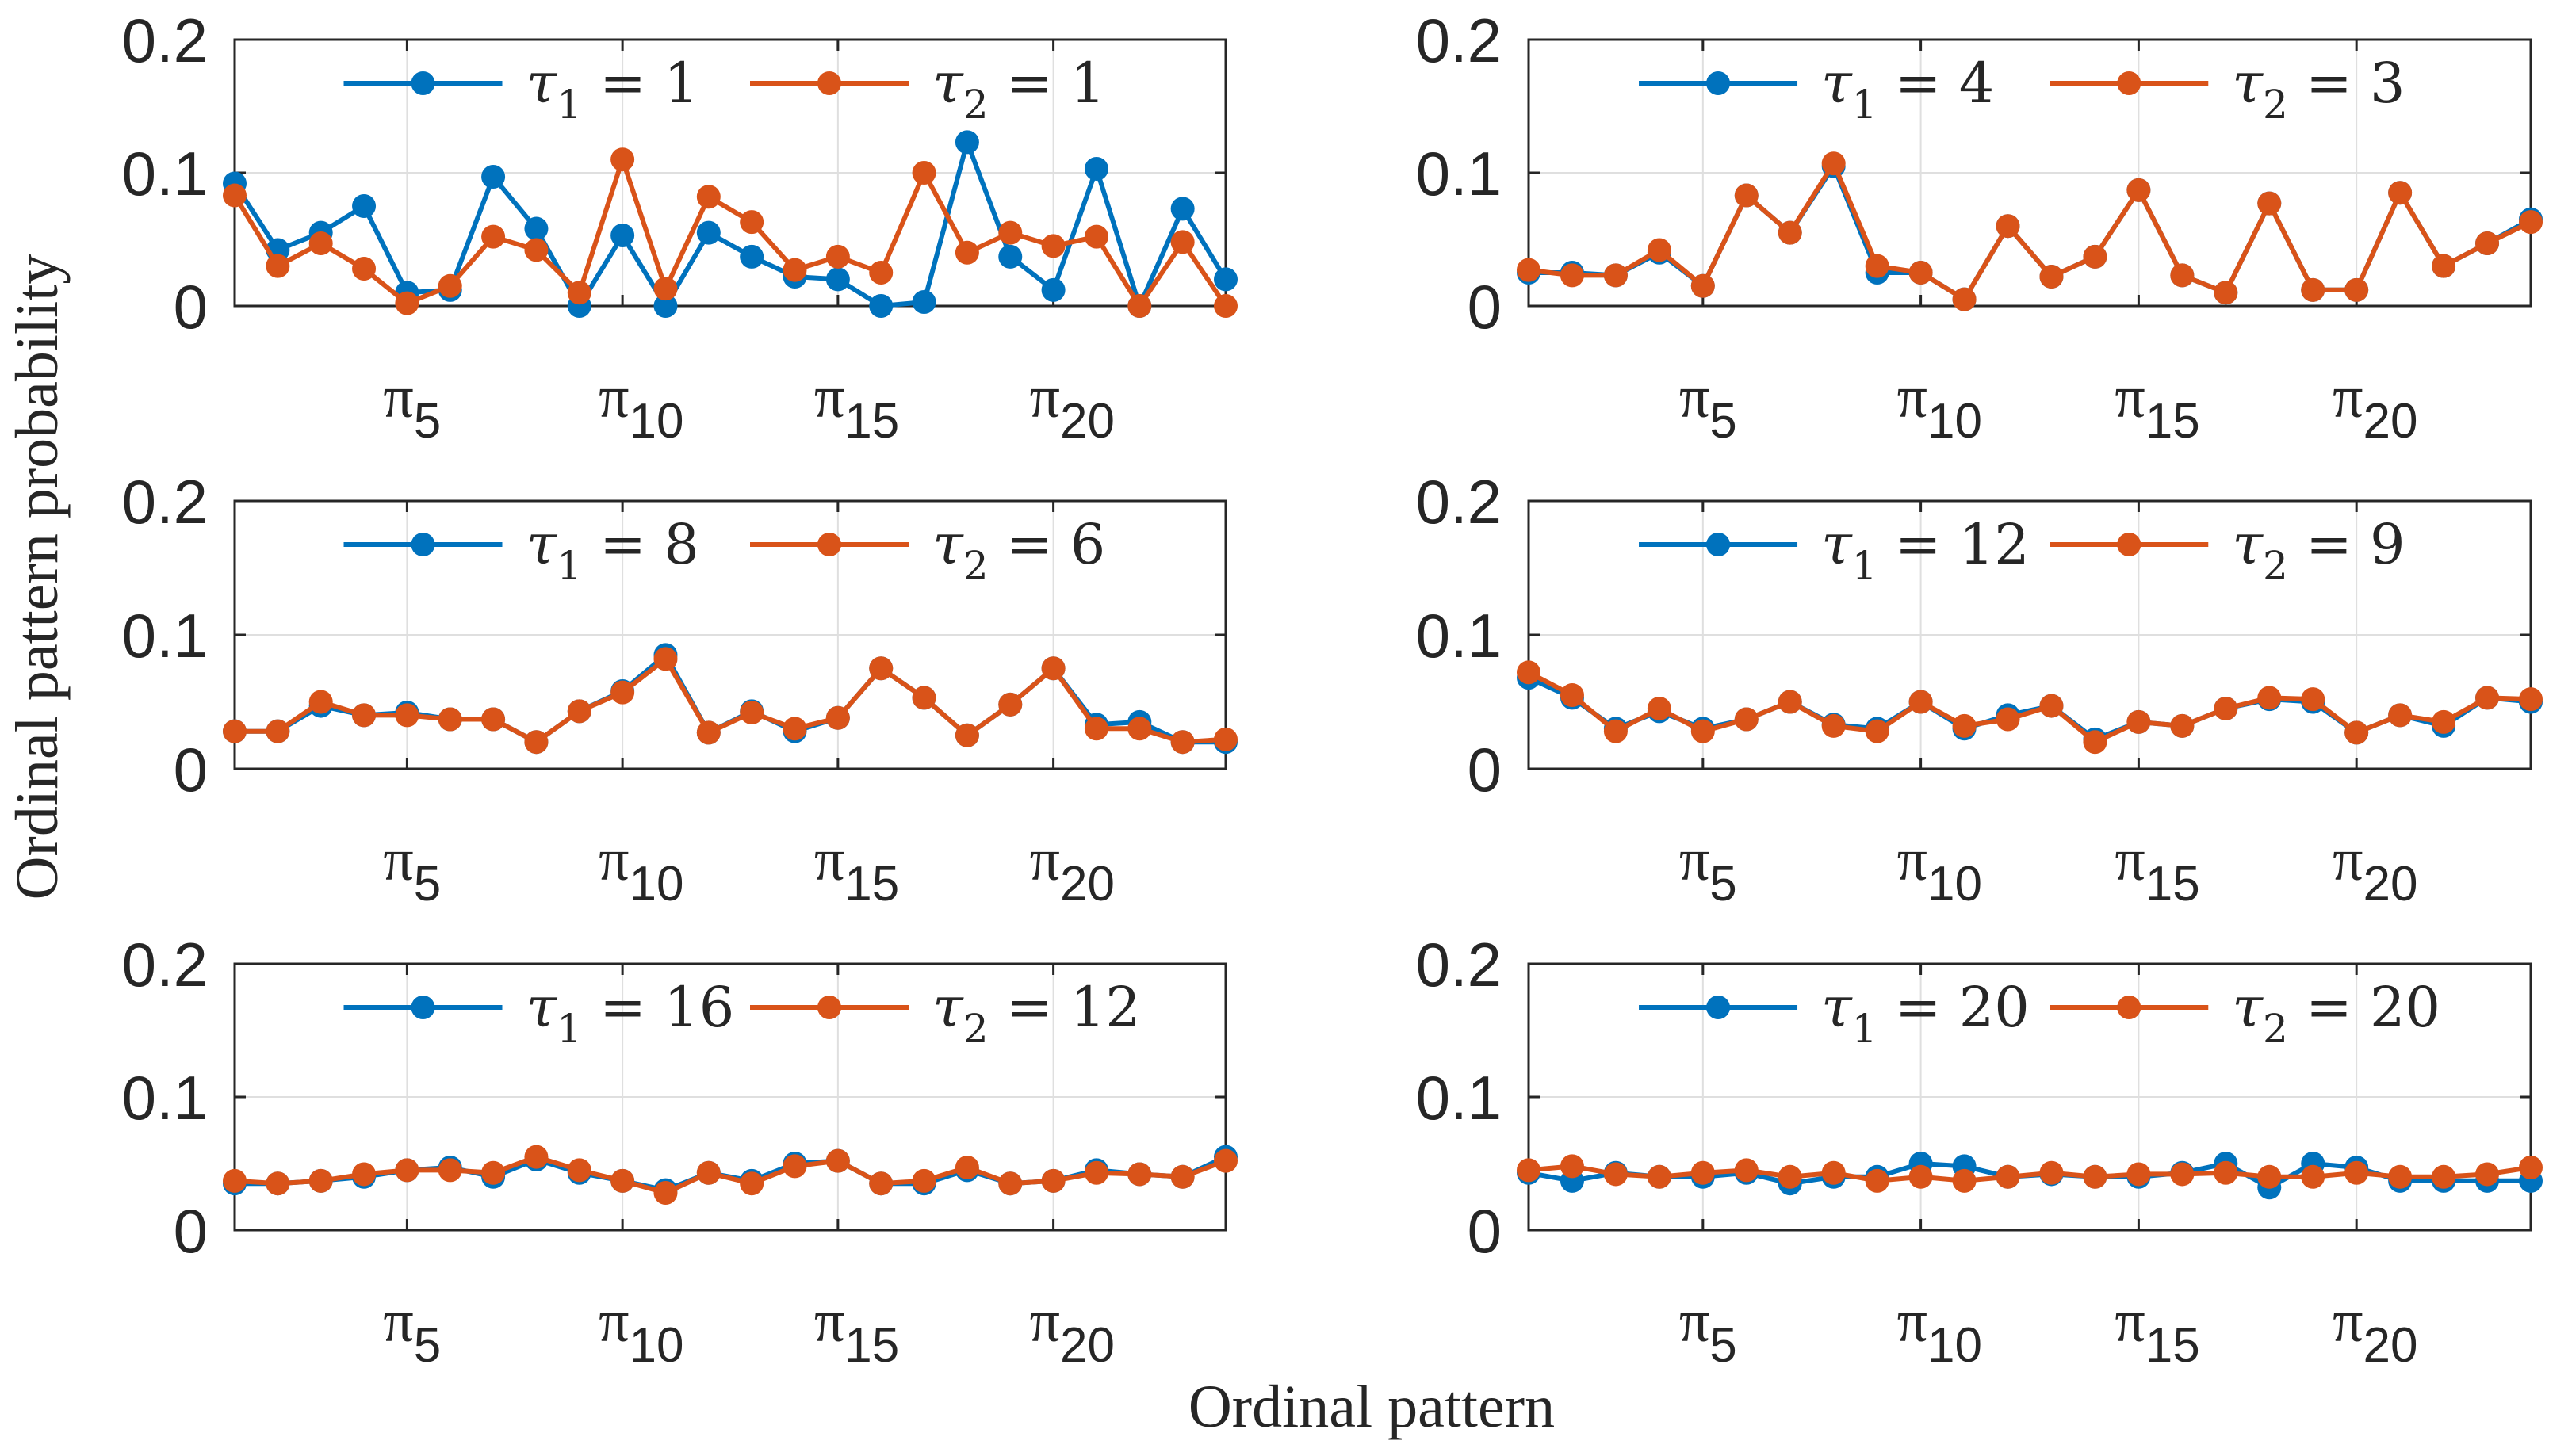  I want to click on legend-item: τ1 = 4, so click(1816, 89).